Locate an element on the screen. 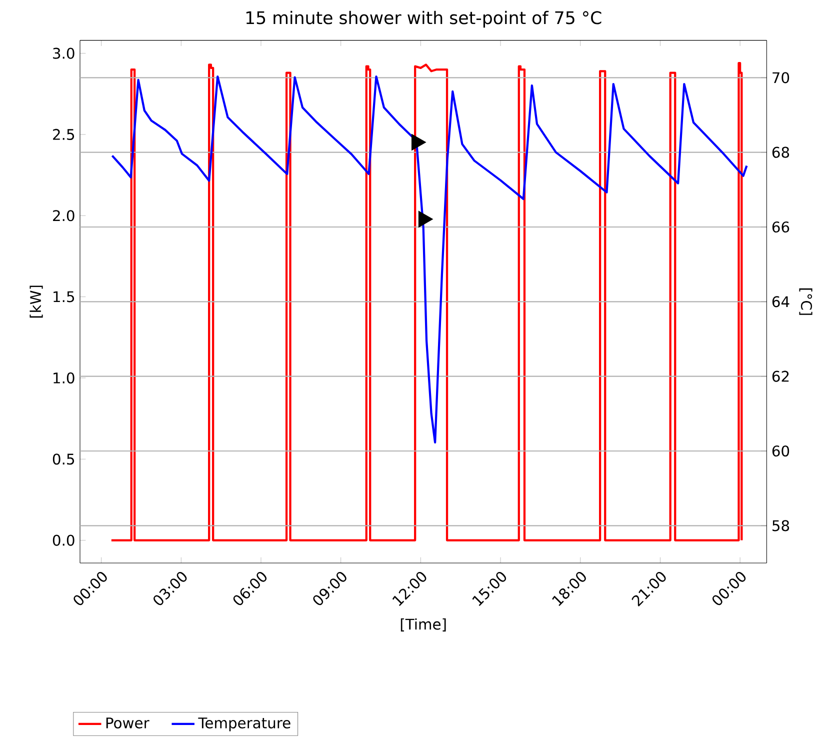 The height and width of the screenshot is (756, 830). x-axis-title: [Time] is located at coordinates (423, 625).